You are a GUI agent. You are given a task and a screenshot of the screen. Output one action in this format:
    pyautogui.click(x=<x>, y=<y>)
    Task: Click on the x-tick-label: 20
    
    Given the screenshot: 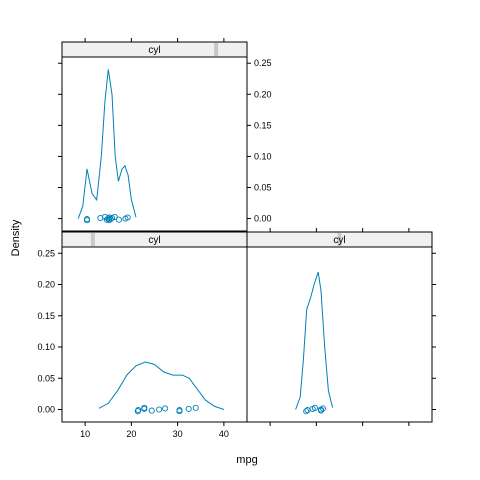 What is the action you would take?
    pyautogui.click(x=131, y=434)
    